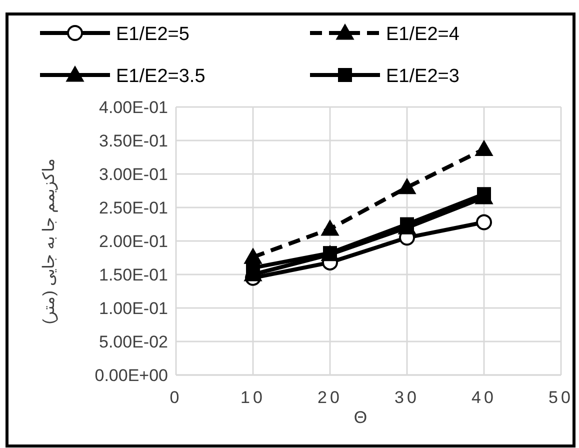 The image size is (579, 448). Describe the element at coordinates (131, 375) in the screenshot. I see `y-tick-label: 0.00E+00` at that location.